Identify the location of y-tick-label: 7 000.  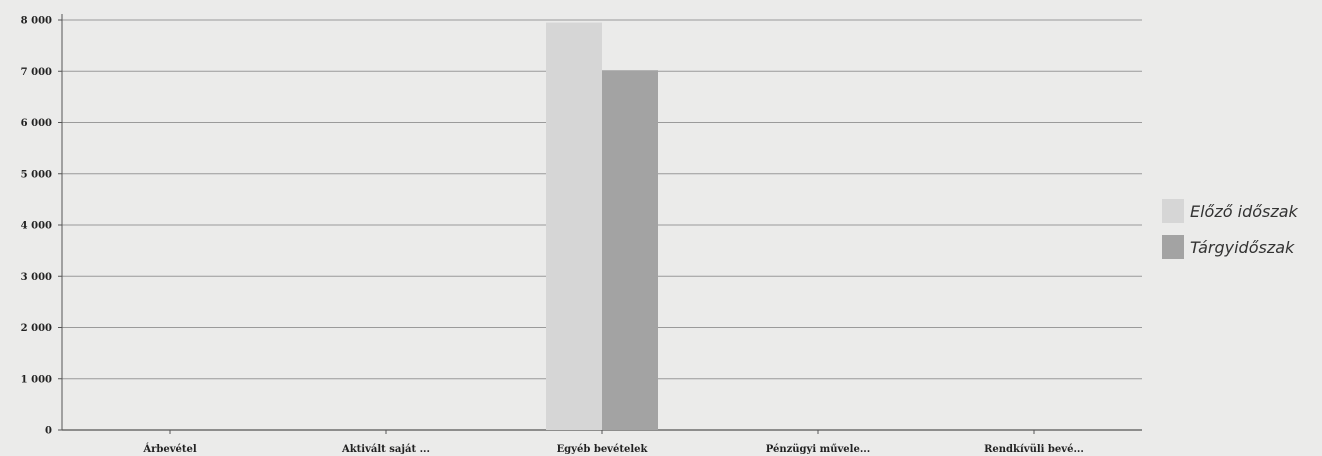
(36, 72).